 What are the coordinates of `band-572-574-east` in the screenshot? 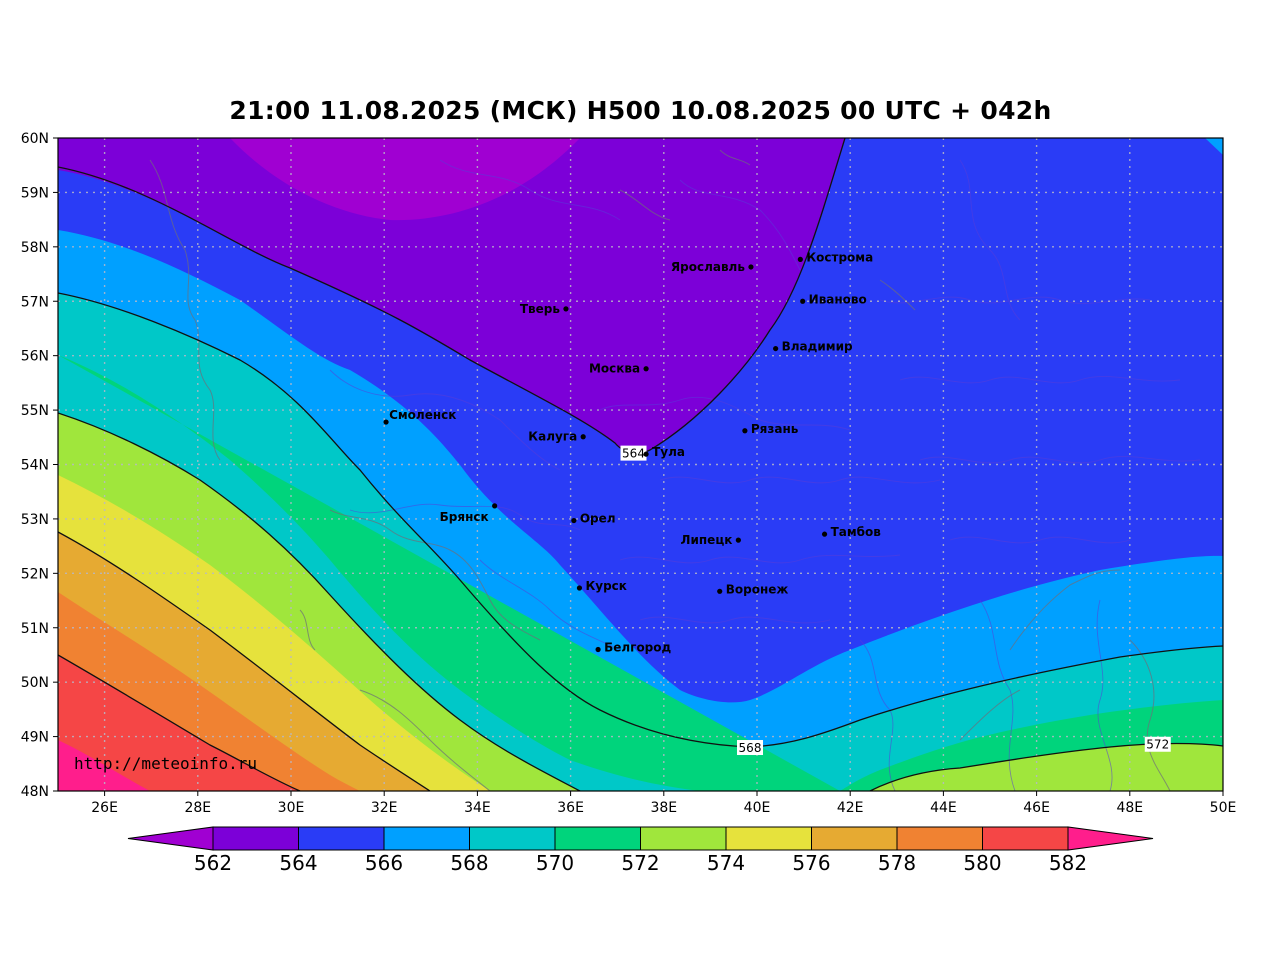 It's located at (1046, 767).